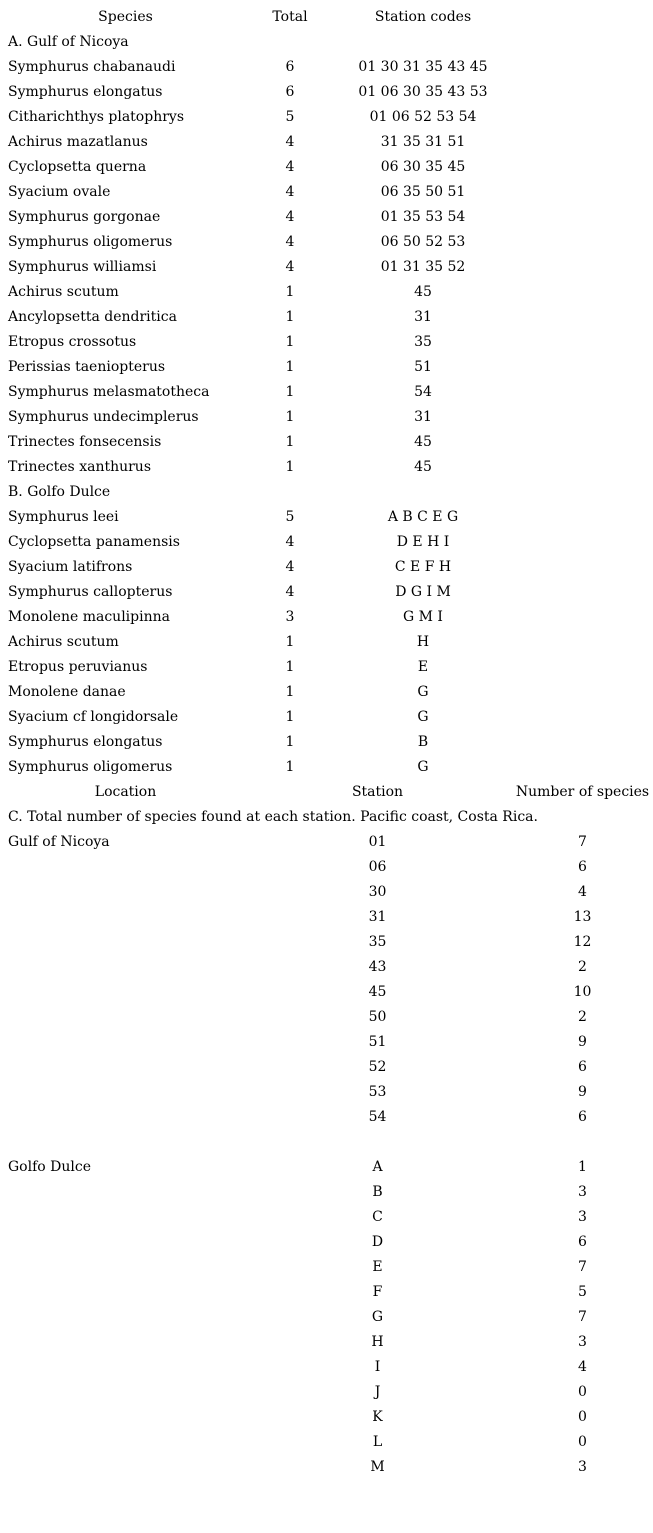  I want to click on species-count: 12, so click(582, 942).